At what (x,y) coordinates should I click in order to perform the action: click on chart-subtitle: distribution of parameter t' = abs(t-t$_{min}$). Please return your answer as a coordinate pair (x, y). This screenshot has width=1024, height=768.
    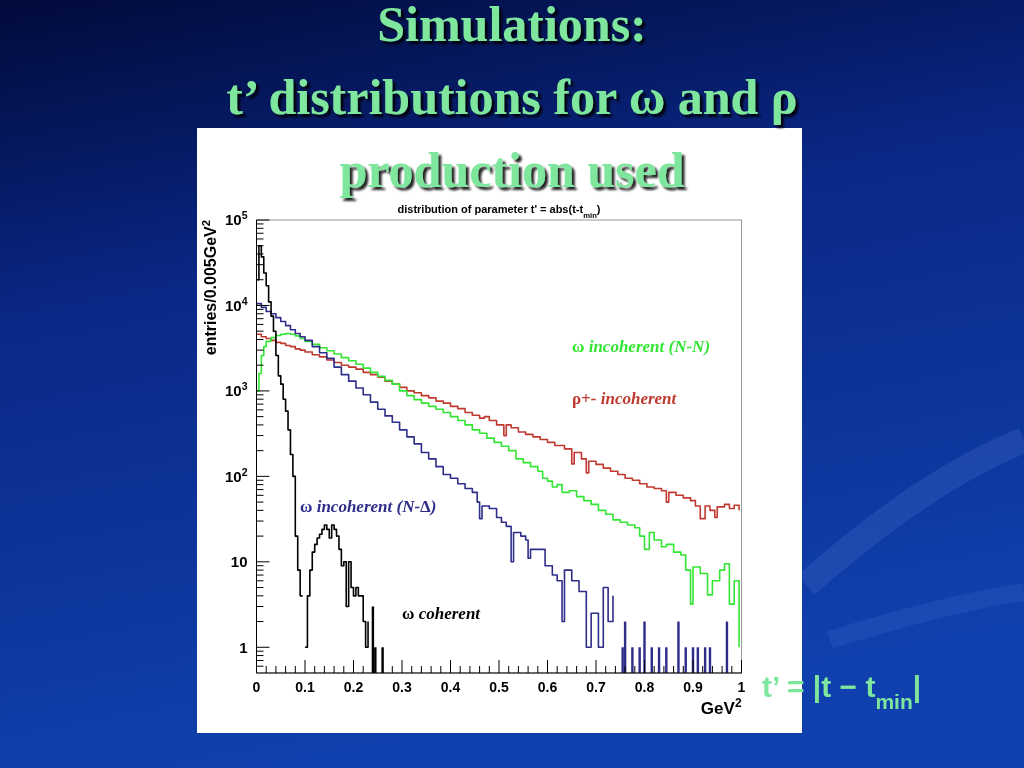
    Looking at the image, I should click on (499, 211).